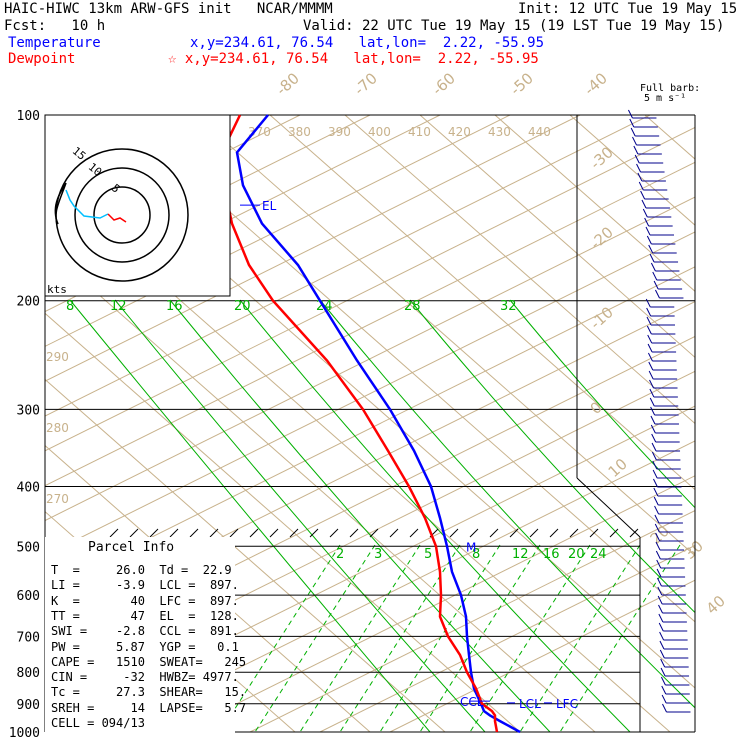 Image resolution: width=740 pixels, height=740 pixels. Describe the element at coordinates (145, 585) in the screenshot. I see `parcel-row: LI = -3.9 LCL = 897.` at that location.